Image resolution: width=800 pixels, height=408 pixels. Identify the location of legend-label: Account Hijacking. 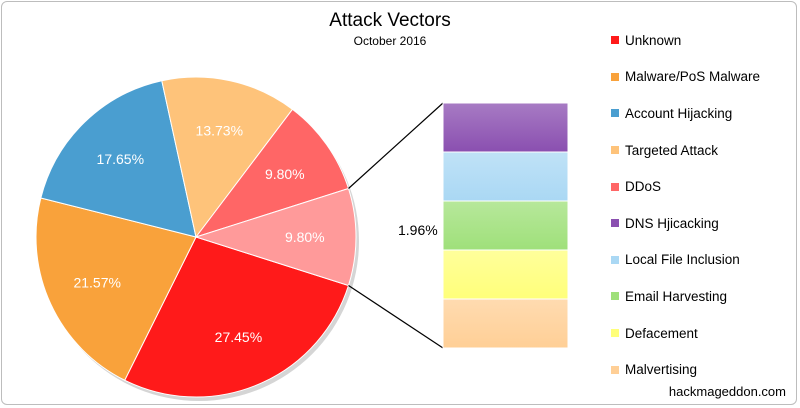
(679, 113).